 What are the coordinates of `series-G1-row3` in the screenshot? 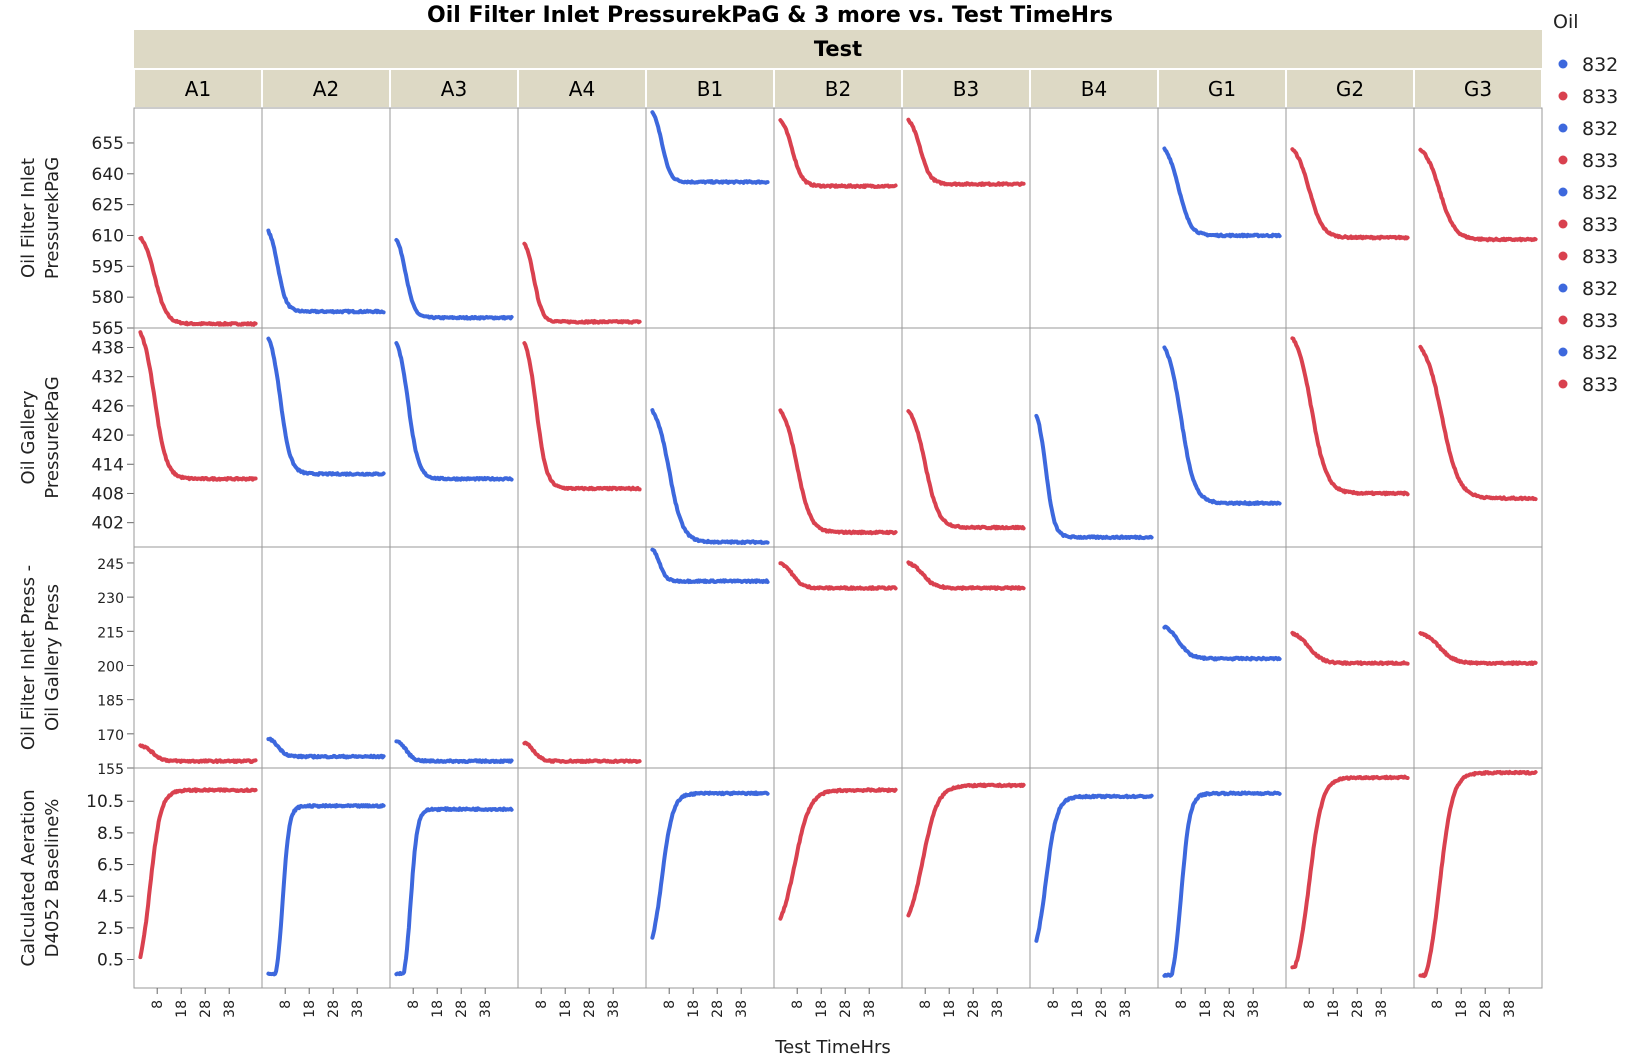 It's located at (1222, 643).